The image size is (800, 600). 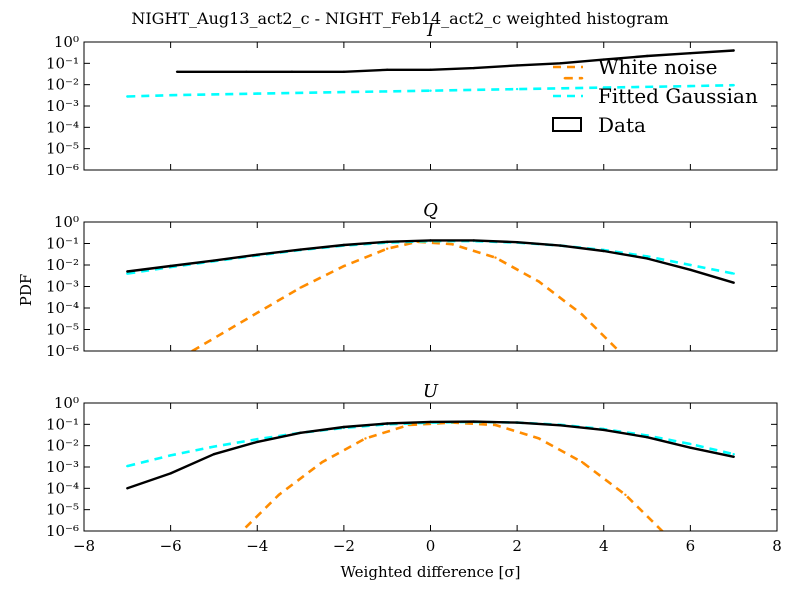 I want to click on x-tick-label: 8, so click(x=777, y=546).